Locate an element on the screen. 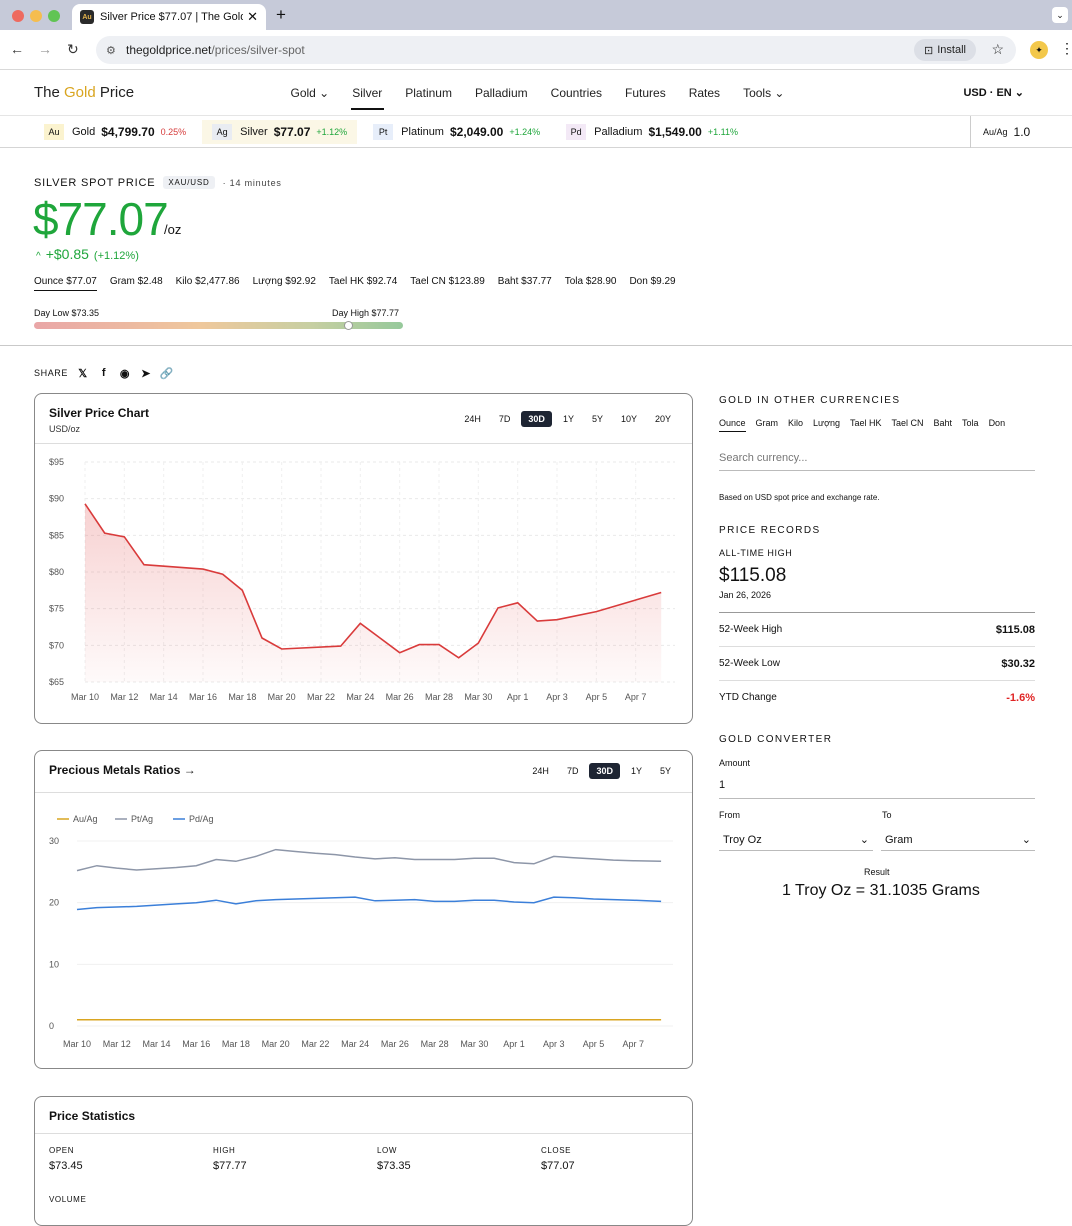 This screenshot has height=1226, width=1072. install-button: ⊡Install is located at coordinates (945, 50).